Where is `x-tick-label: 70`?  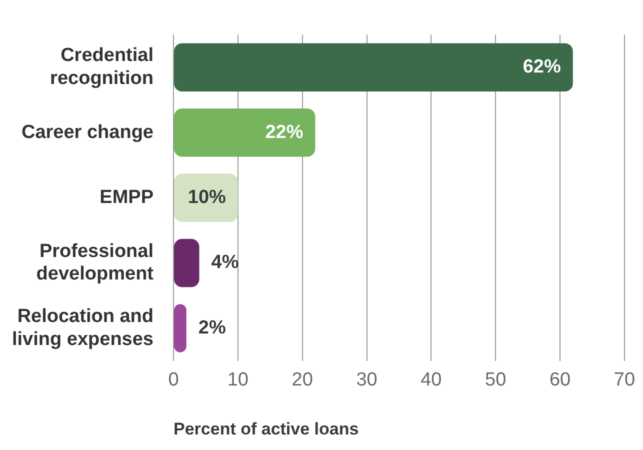 x-tick-label: 70 is located at coordinates (625, 379).